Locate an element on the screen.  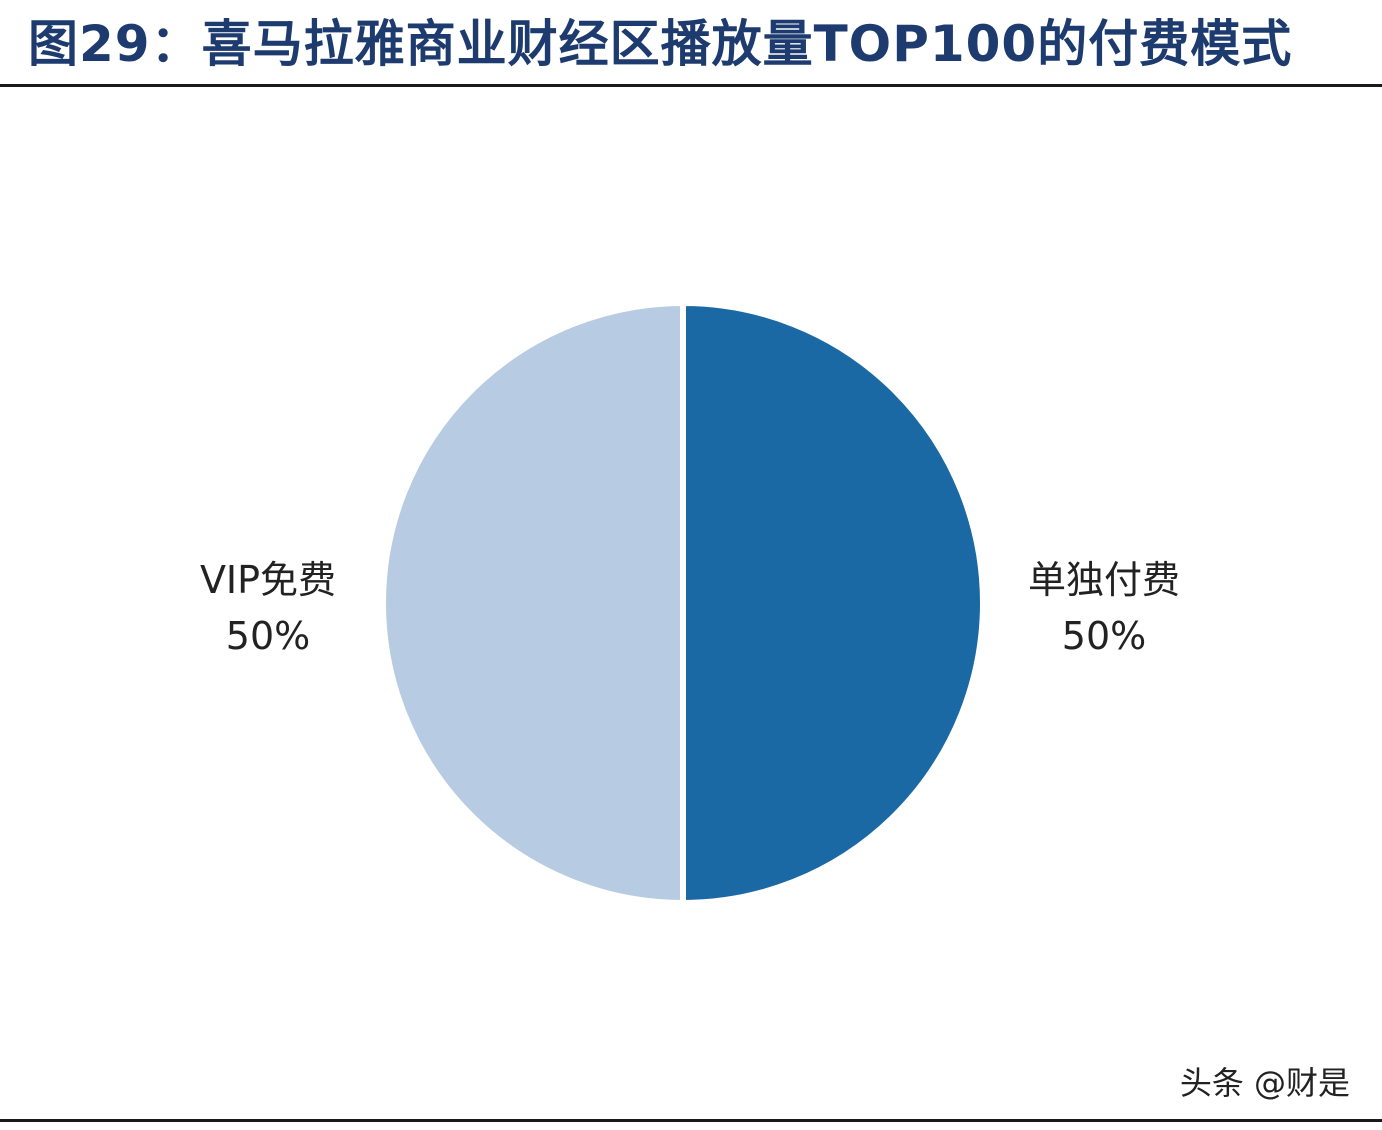
slice-label-single-payment: 单独付费 50% is located at coordinates (1104, 608).